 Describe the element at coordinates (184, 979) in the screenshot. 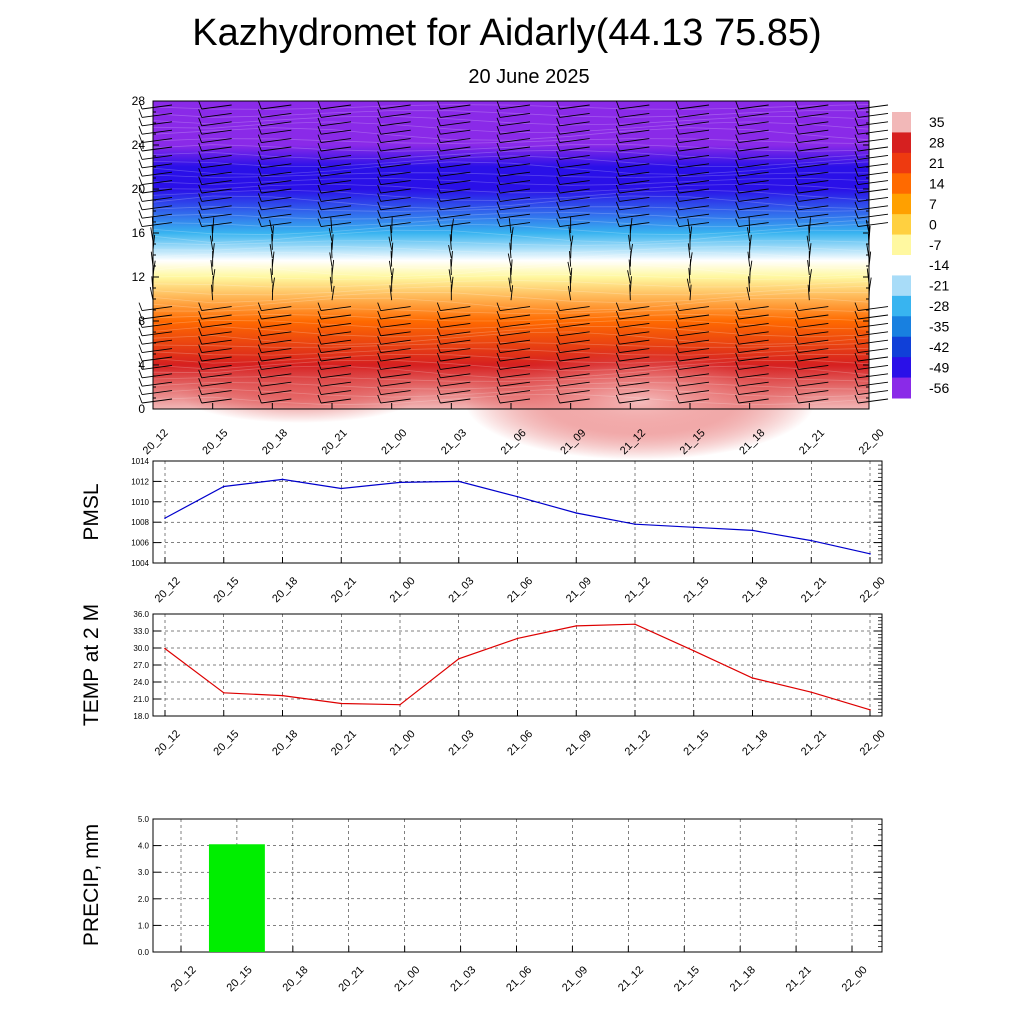

I see `x-tick-label: 20_12` at that location.